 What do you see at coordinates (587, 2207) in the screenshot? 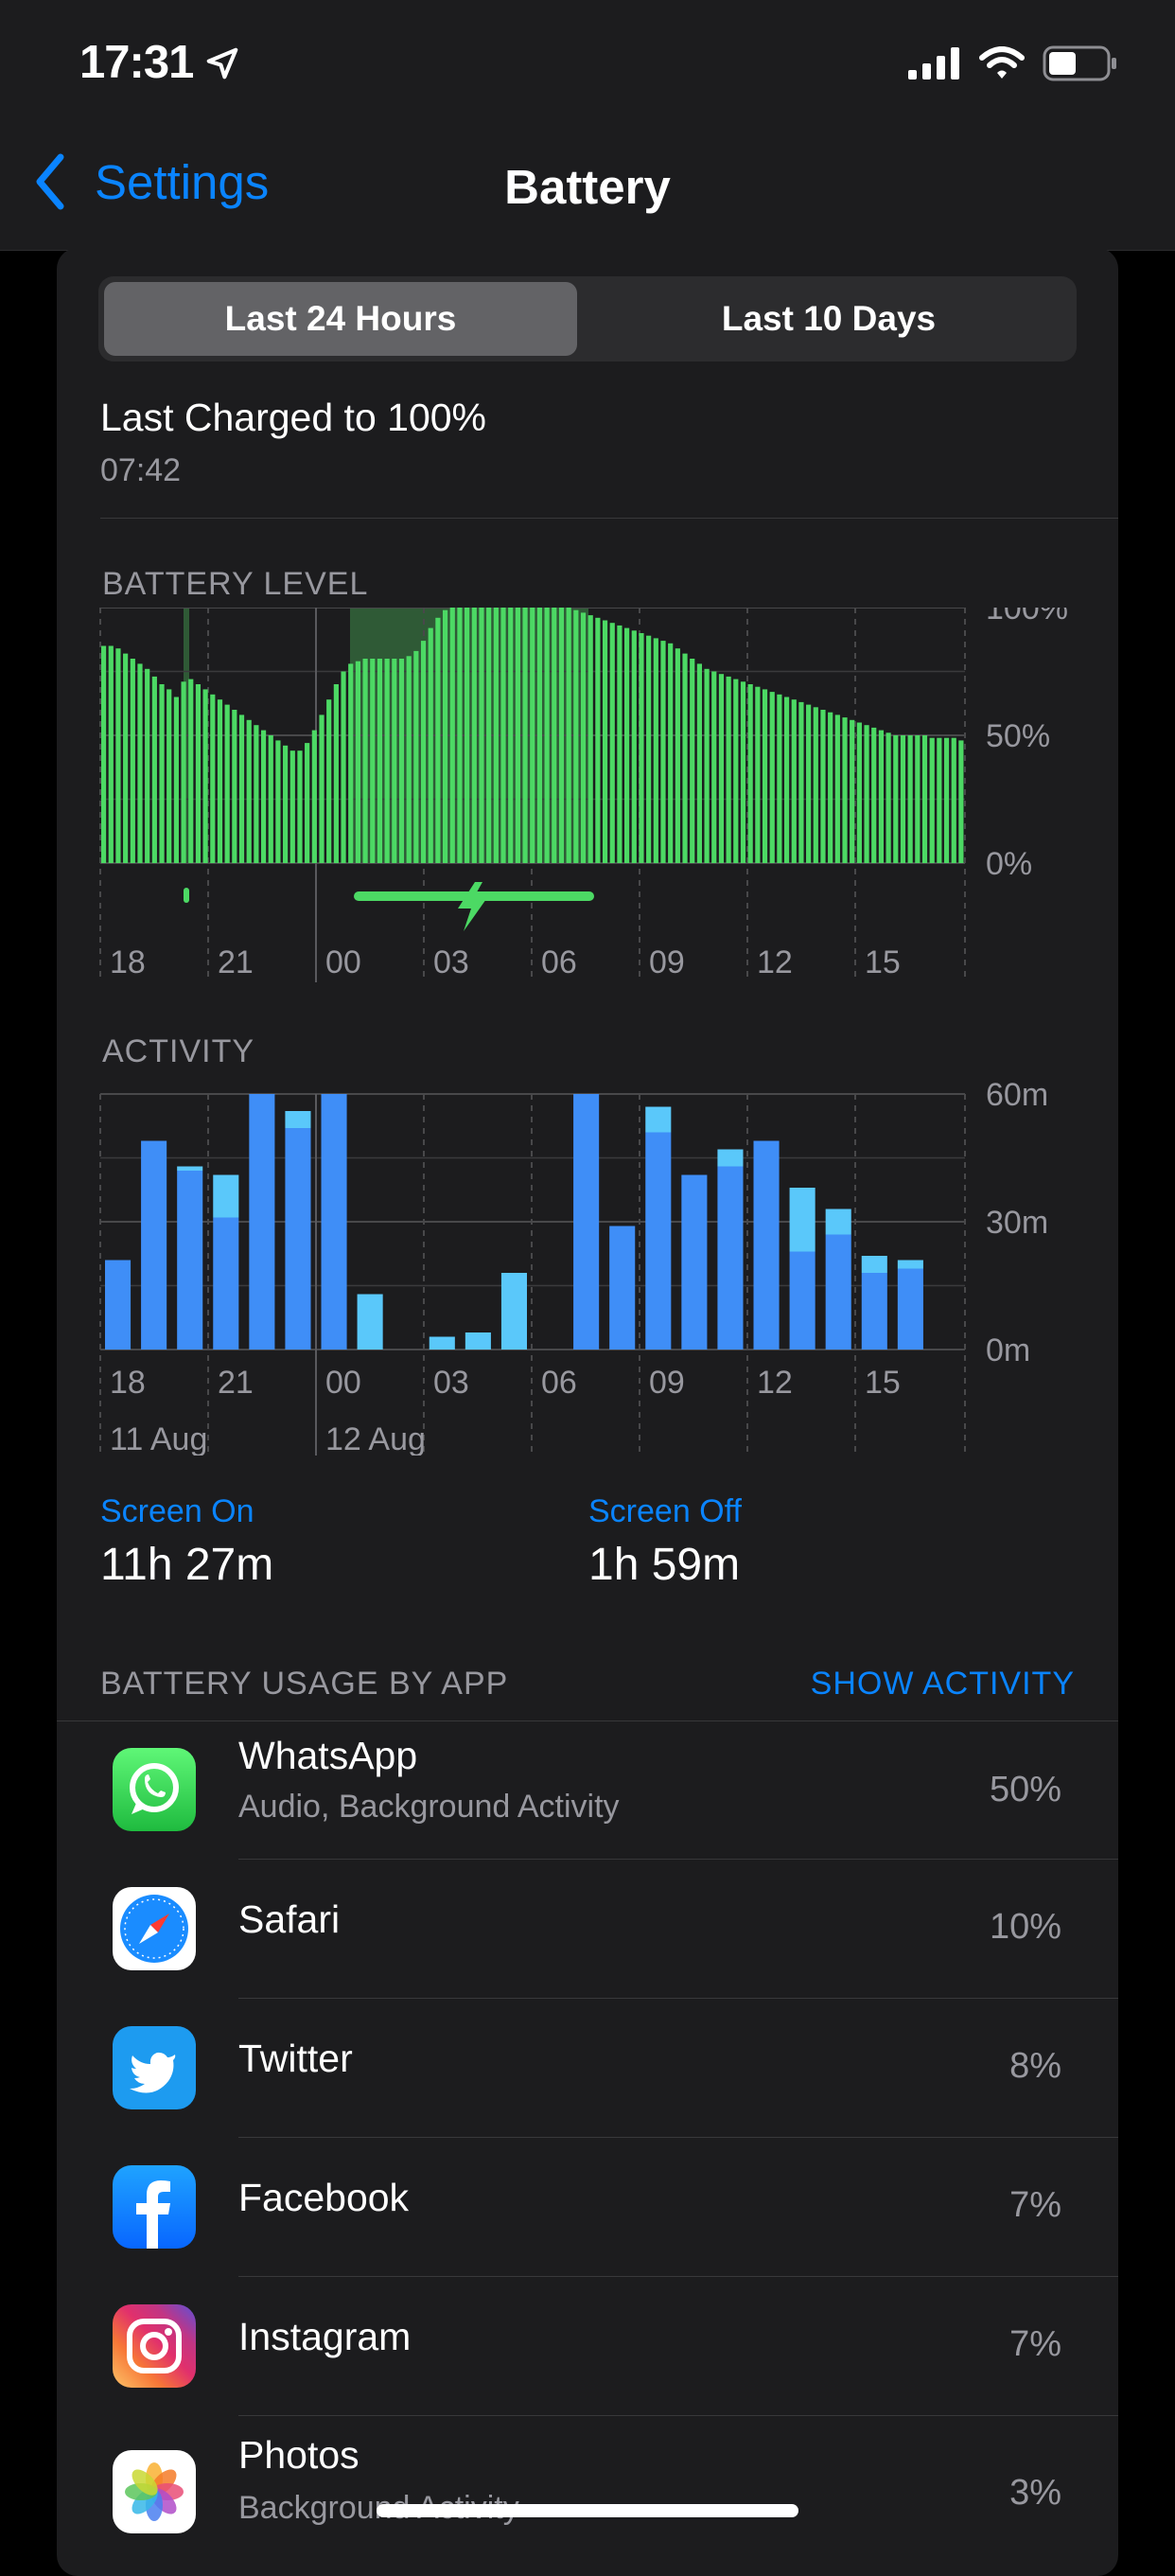
I see `app-row-facebook: Facebook 7%` at bounding box center [587, 2207].